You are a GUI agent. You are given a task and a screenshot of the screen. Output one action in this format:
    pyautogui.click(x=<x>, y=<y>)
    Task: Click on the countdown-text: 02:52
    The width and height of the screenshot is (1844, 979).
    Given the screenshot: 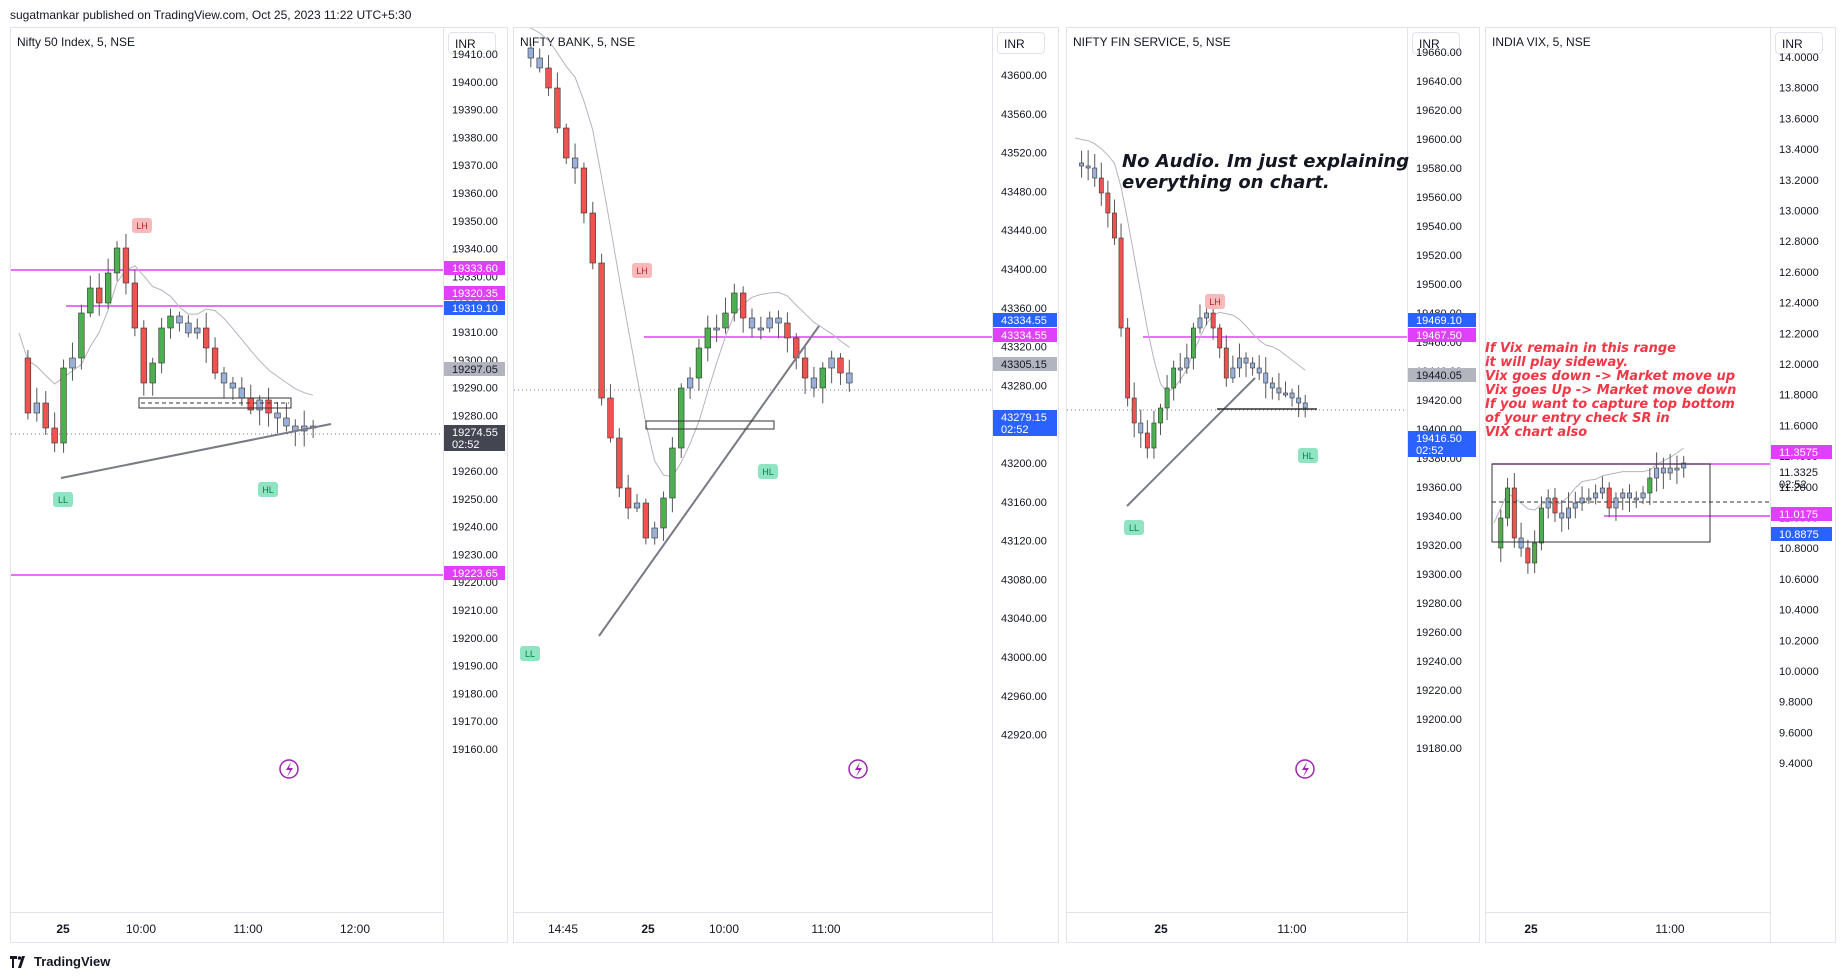 What is the action you would take?
    pyautogui.click(x=1015, y=430)
    